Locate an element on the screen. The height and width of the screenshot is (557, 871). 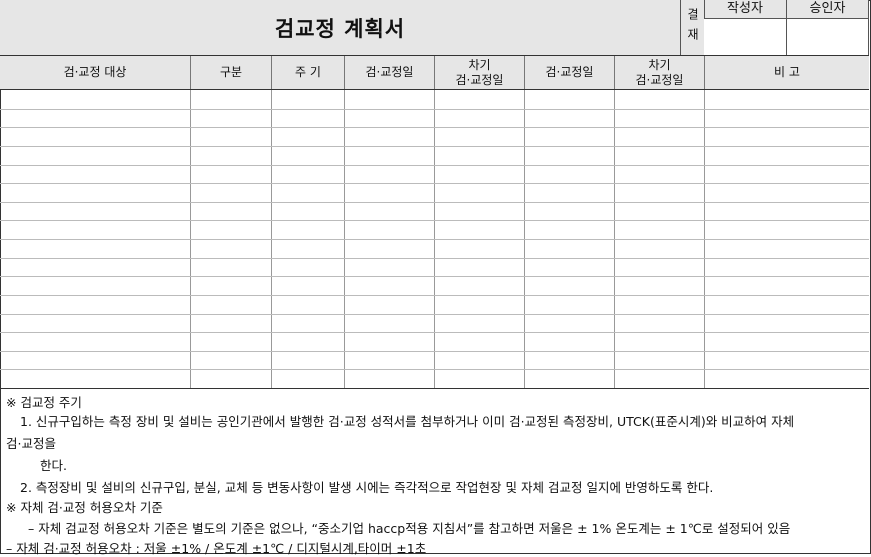
col-remarks: 비 고 is located at coordinates (787, 72).